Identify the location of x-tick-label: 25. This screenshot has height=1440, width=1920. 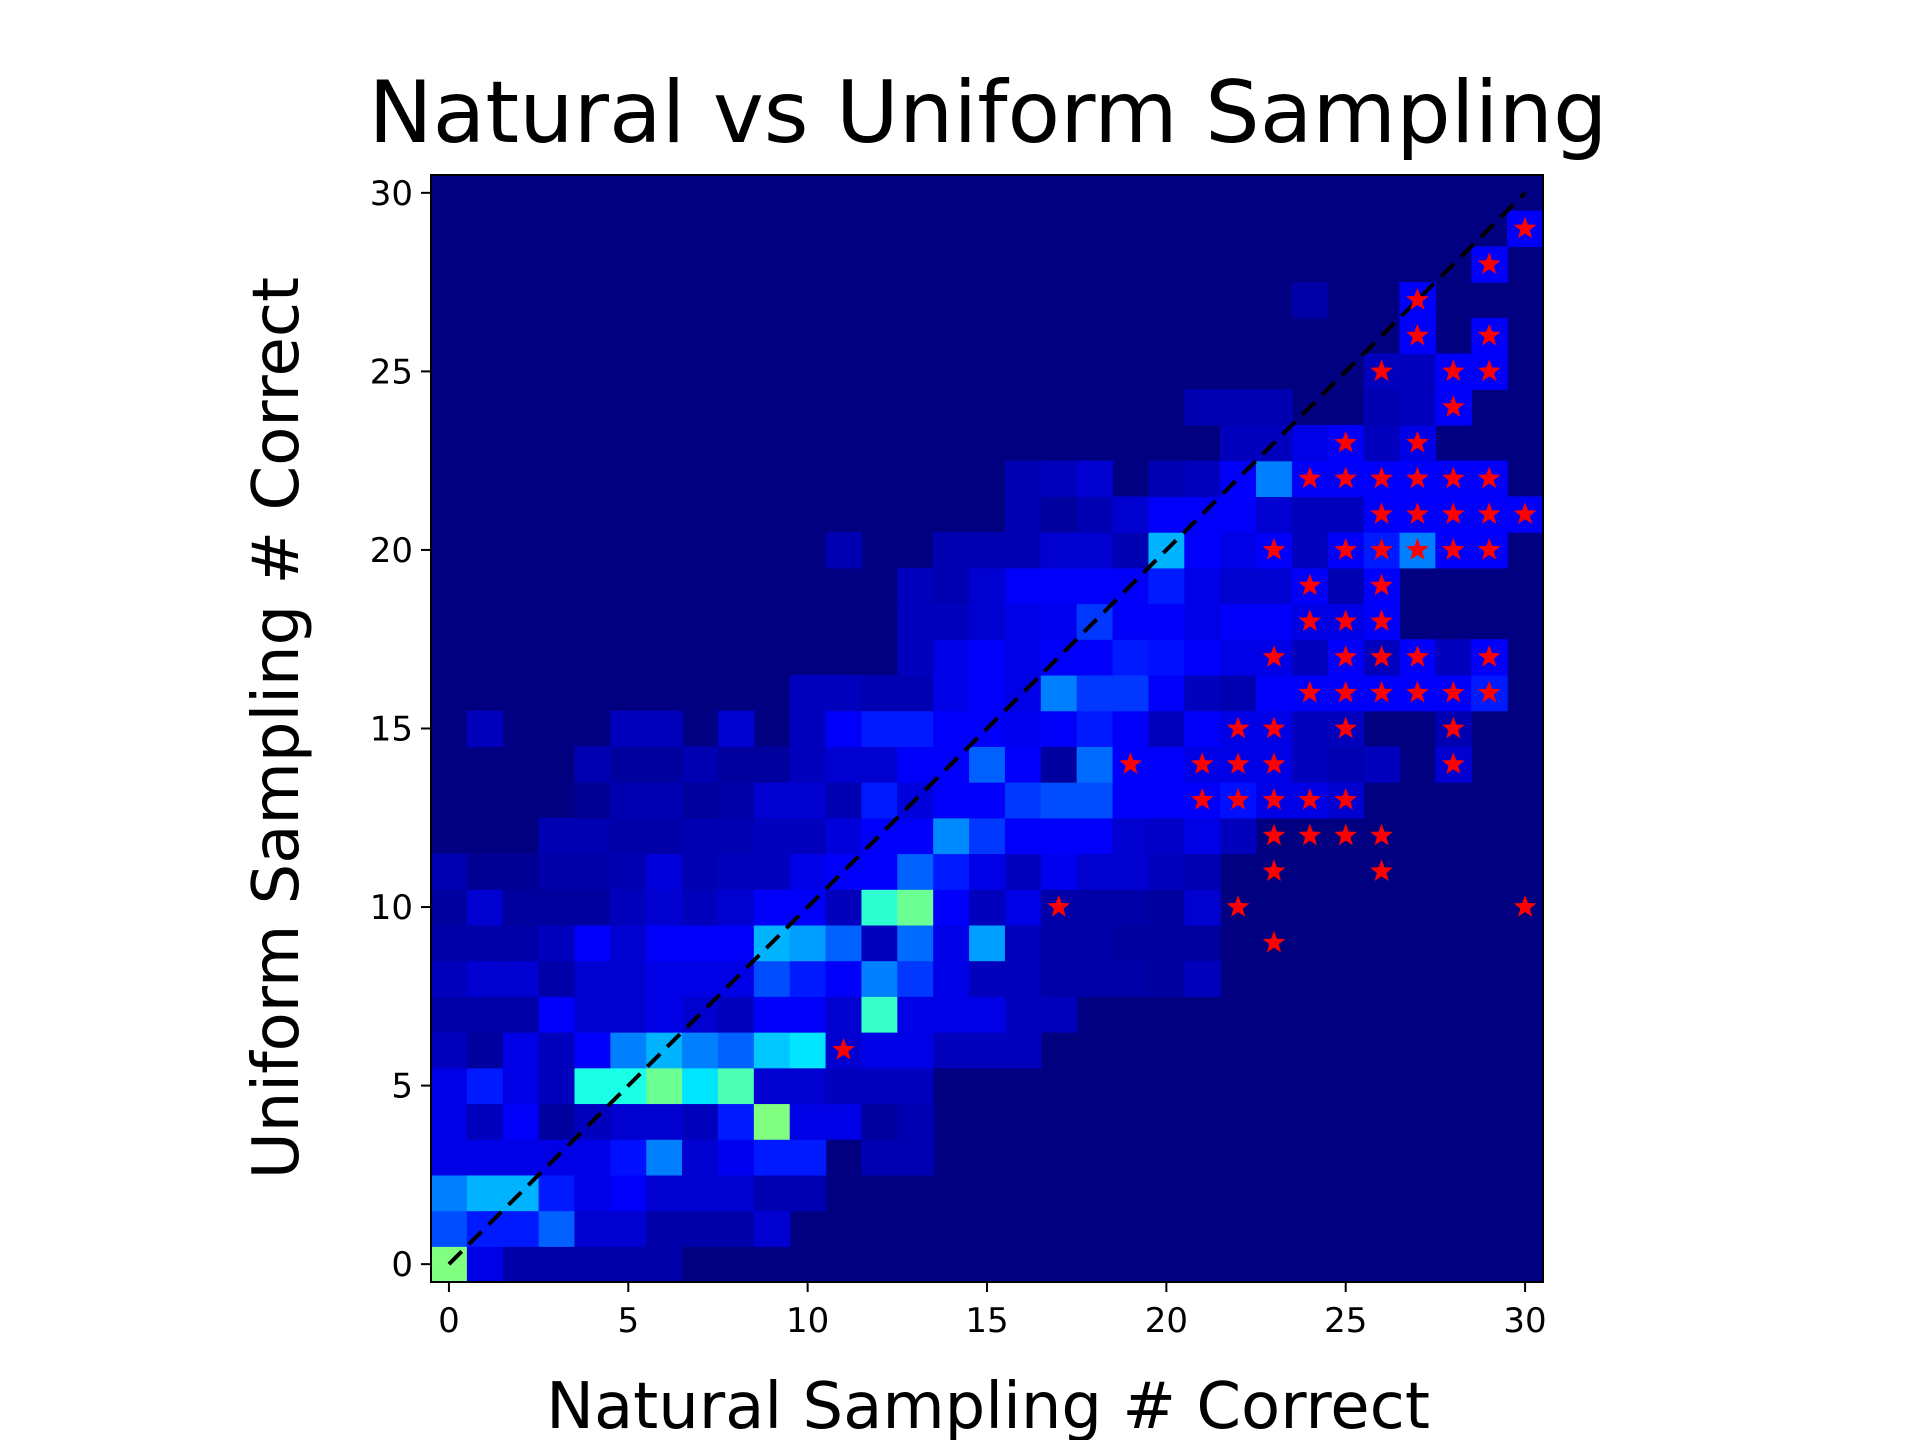
(1345, 1321).